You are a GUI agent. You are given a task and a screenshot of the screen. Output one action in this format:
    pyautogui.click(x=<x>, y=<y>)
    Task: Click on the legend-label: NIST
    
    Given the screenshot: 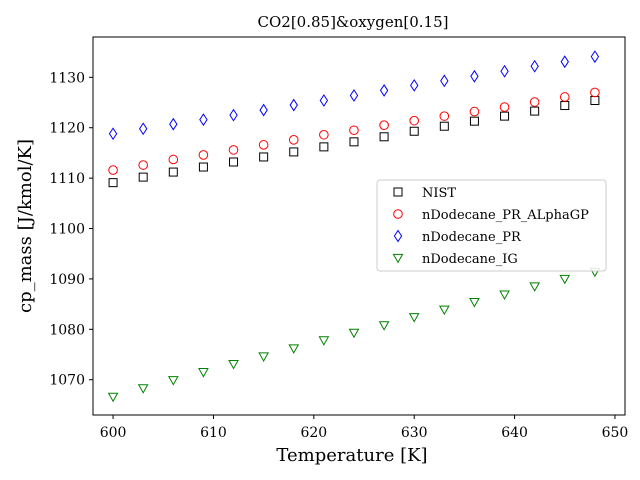 What is the action you would take?
    pyautogui.click(x=439, y=193)
    